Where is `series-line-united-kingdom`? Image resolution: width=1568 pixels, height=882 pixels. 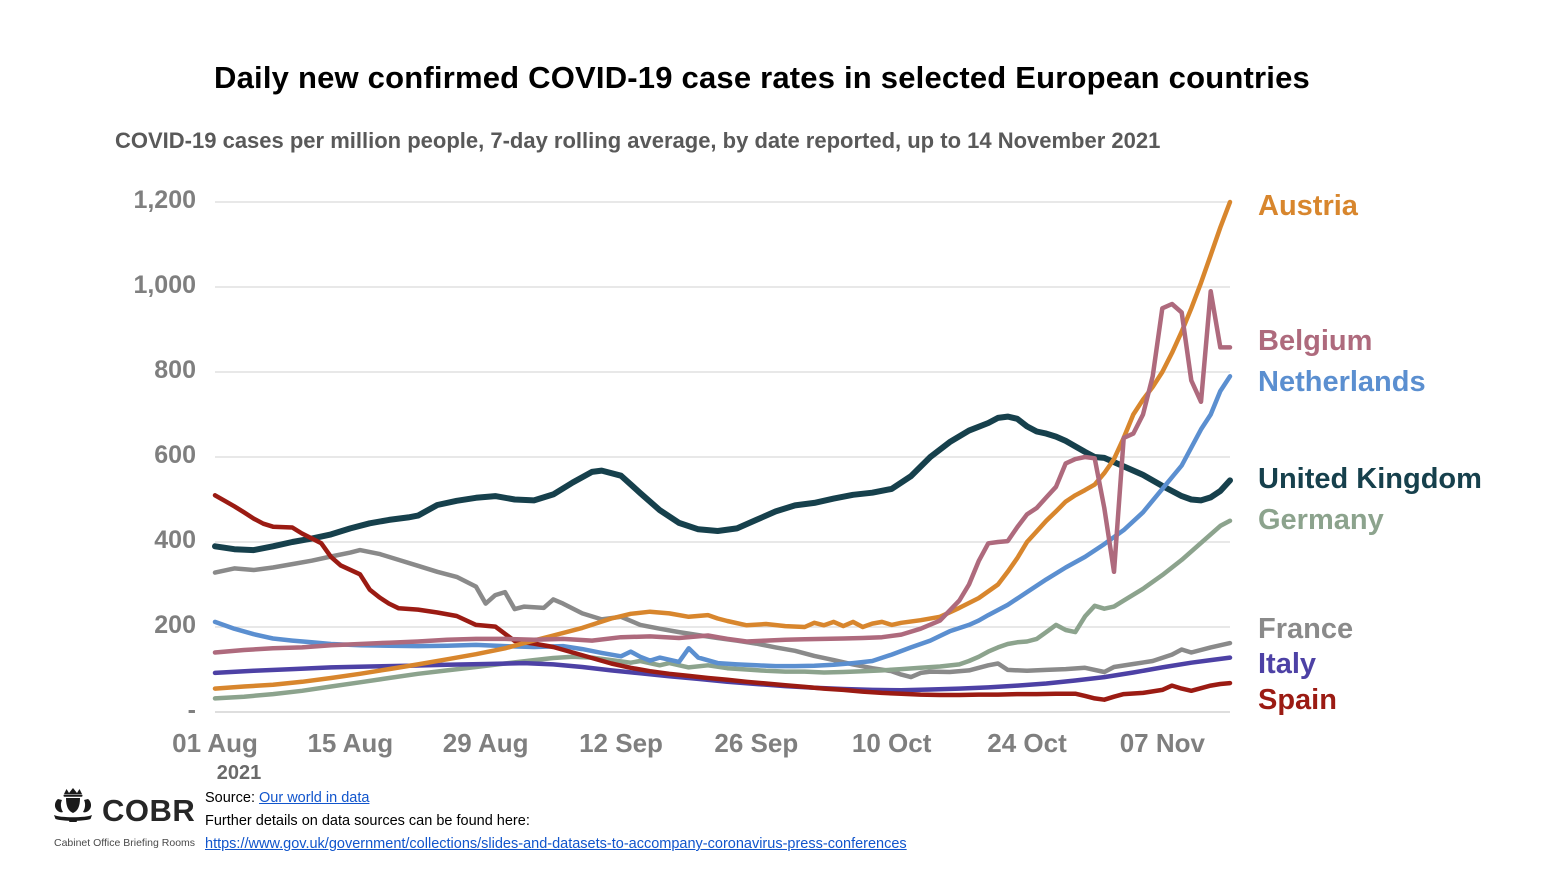 series-line-united-kingdom is located at coordinates (722, 483).